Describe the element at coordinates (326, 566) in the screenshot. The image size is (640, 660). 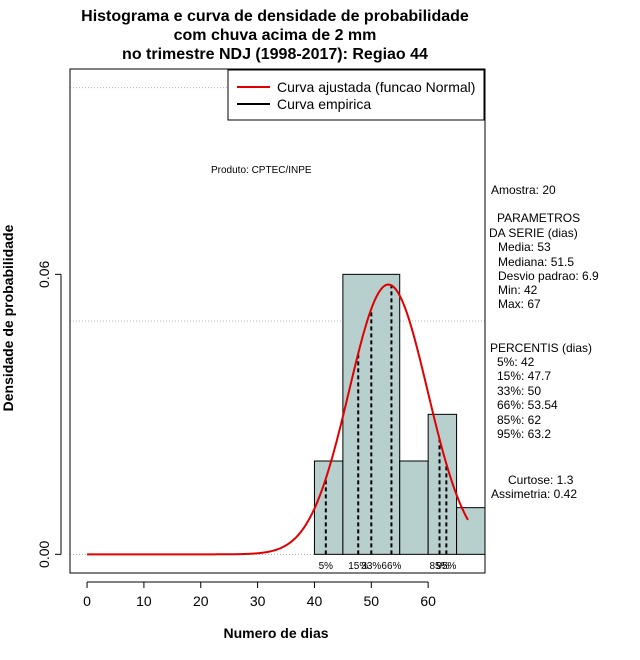
I see `percentile-label-0: 5%` at that location.